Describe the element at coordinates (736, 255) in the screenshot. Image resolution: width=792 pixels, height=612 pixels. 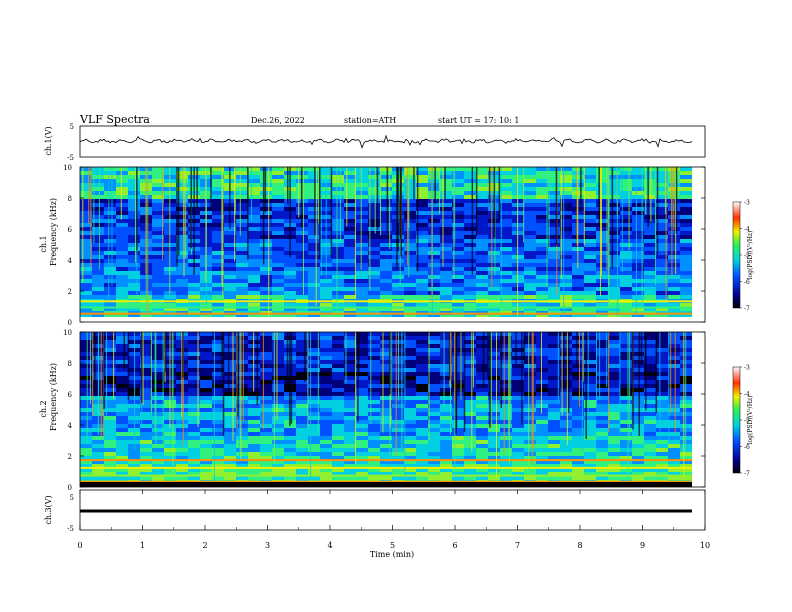
I see `ch1-colorbar` at that location.